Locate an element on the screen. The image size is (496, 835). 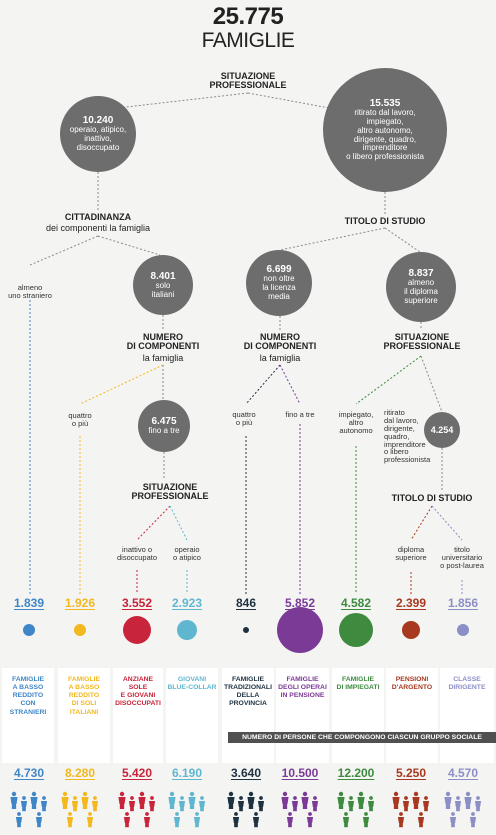
group-card: FAMIGLIE A BASSO REDDITO CON STRANIERI is located at coordinates (28, 715).